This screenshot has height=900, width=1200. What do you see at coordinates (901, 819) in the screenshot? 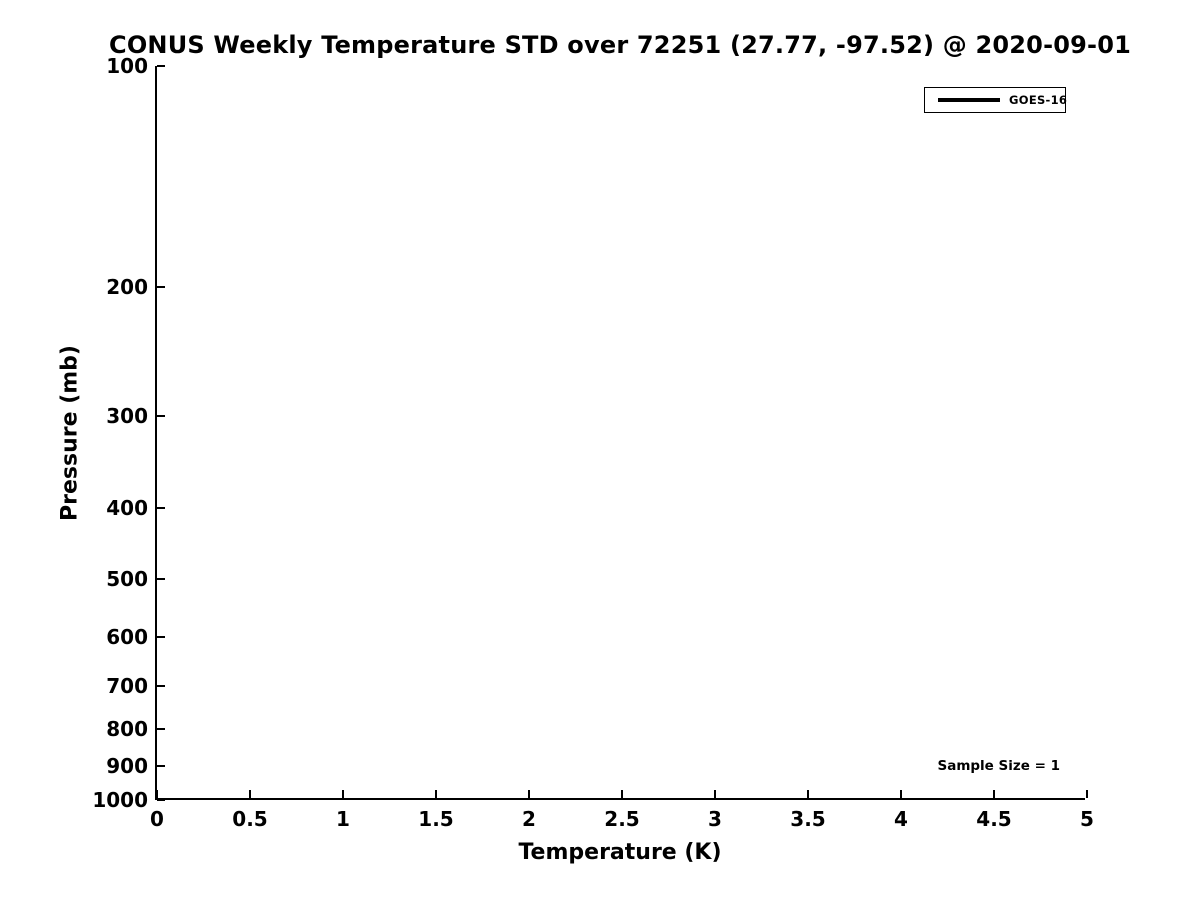
I see `x-tick-label: 4` at bounding box center [901, 819].